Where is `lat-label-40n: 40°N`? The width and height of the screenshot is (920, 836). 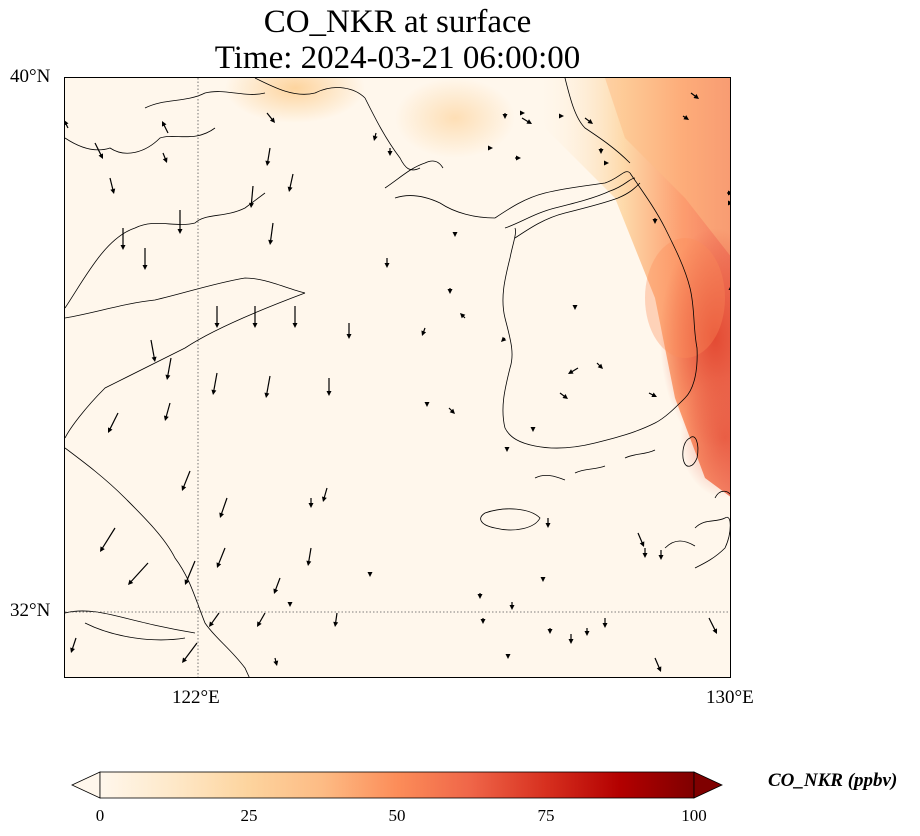 lat-label-40n: 40°N is located at coordinates (30, 76).